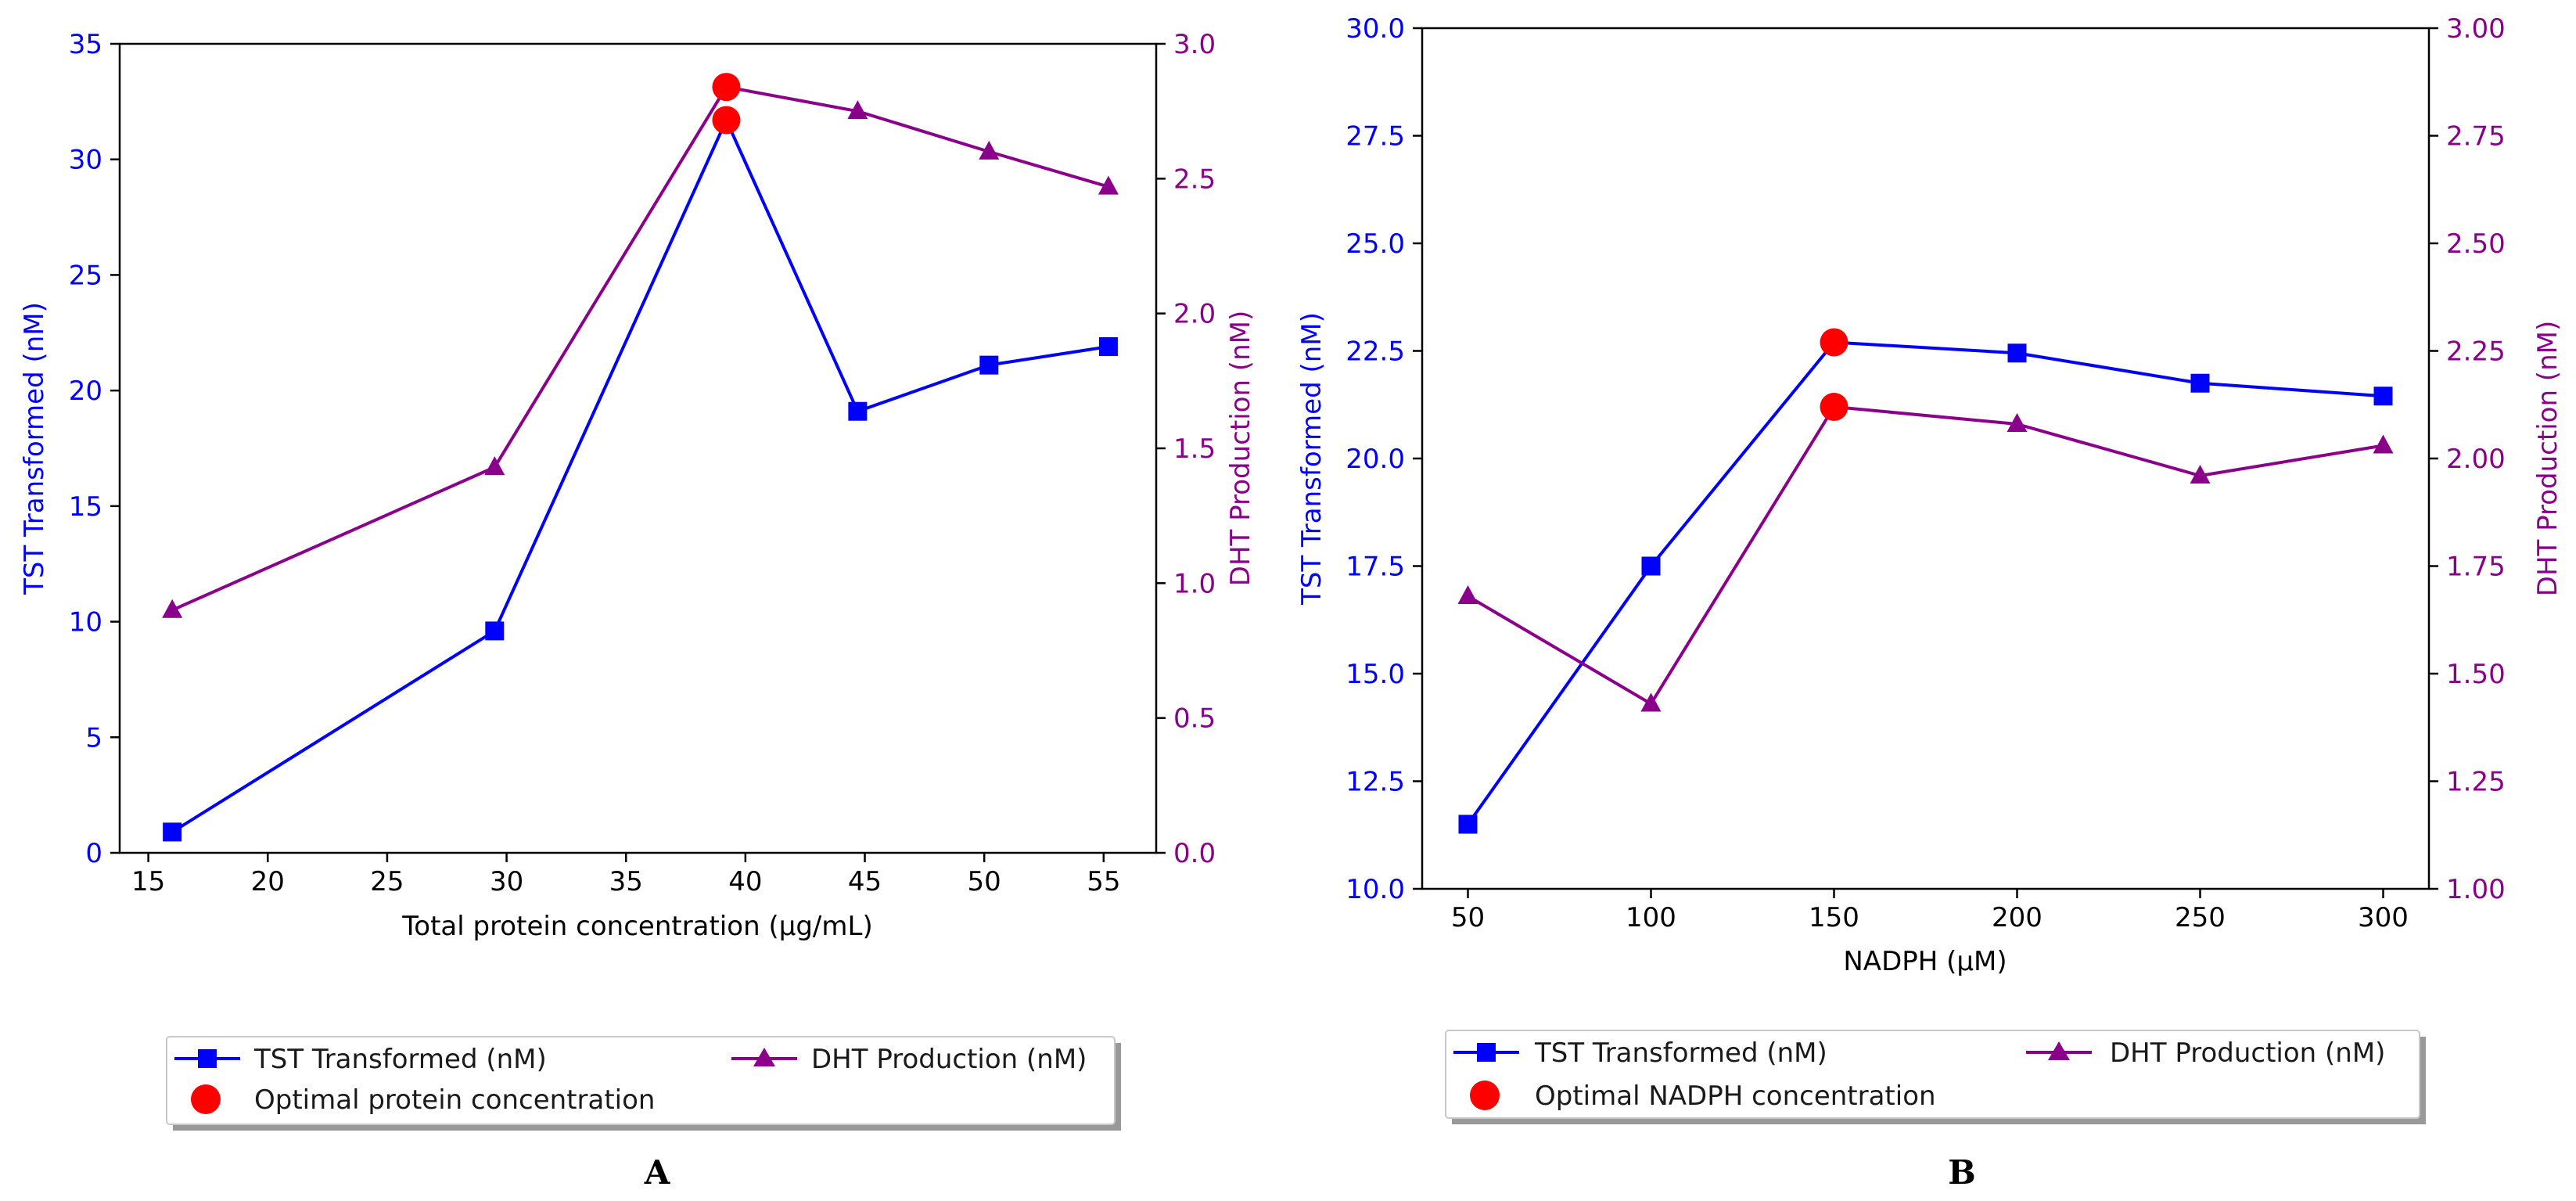 This screenshot has width=2576, height=1201. Describe the element at coordinates (2476, 29) in the screenshot. I see `right-y-tick-label: 3.00` at that location.